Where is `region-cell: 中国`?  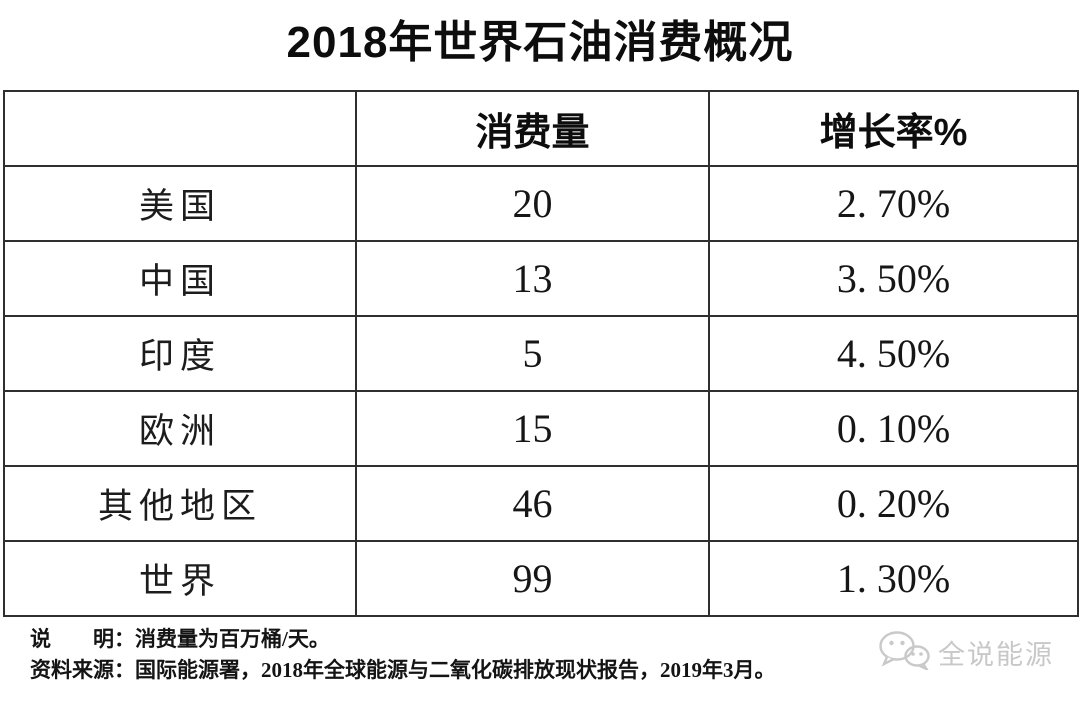
region-cell: 中国 is located at coordinates (180, 278).